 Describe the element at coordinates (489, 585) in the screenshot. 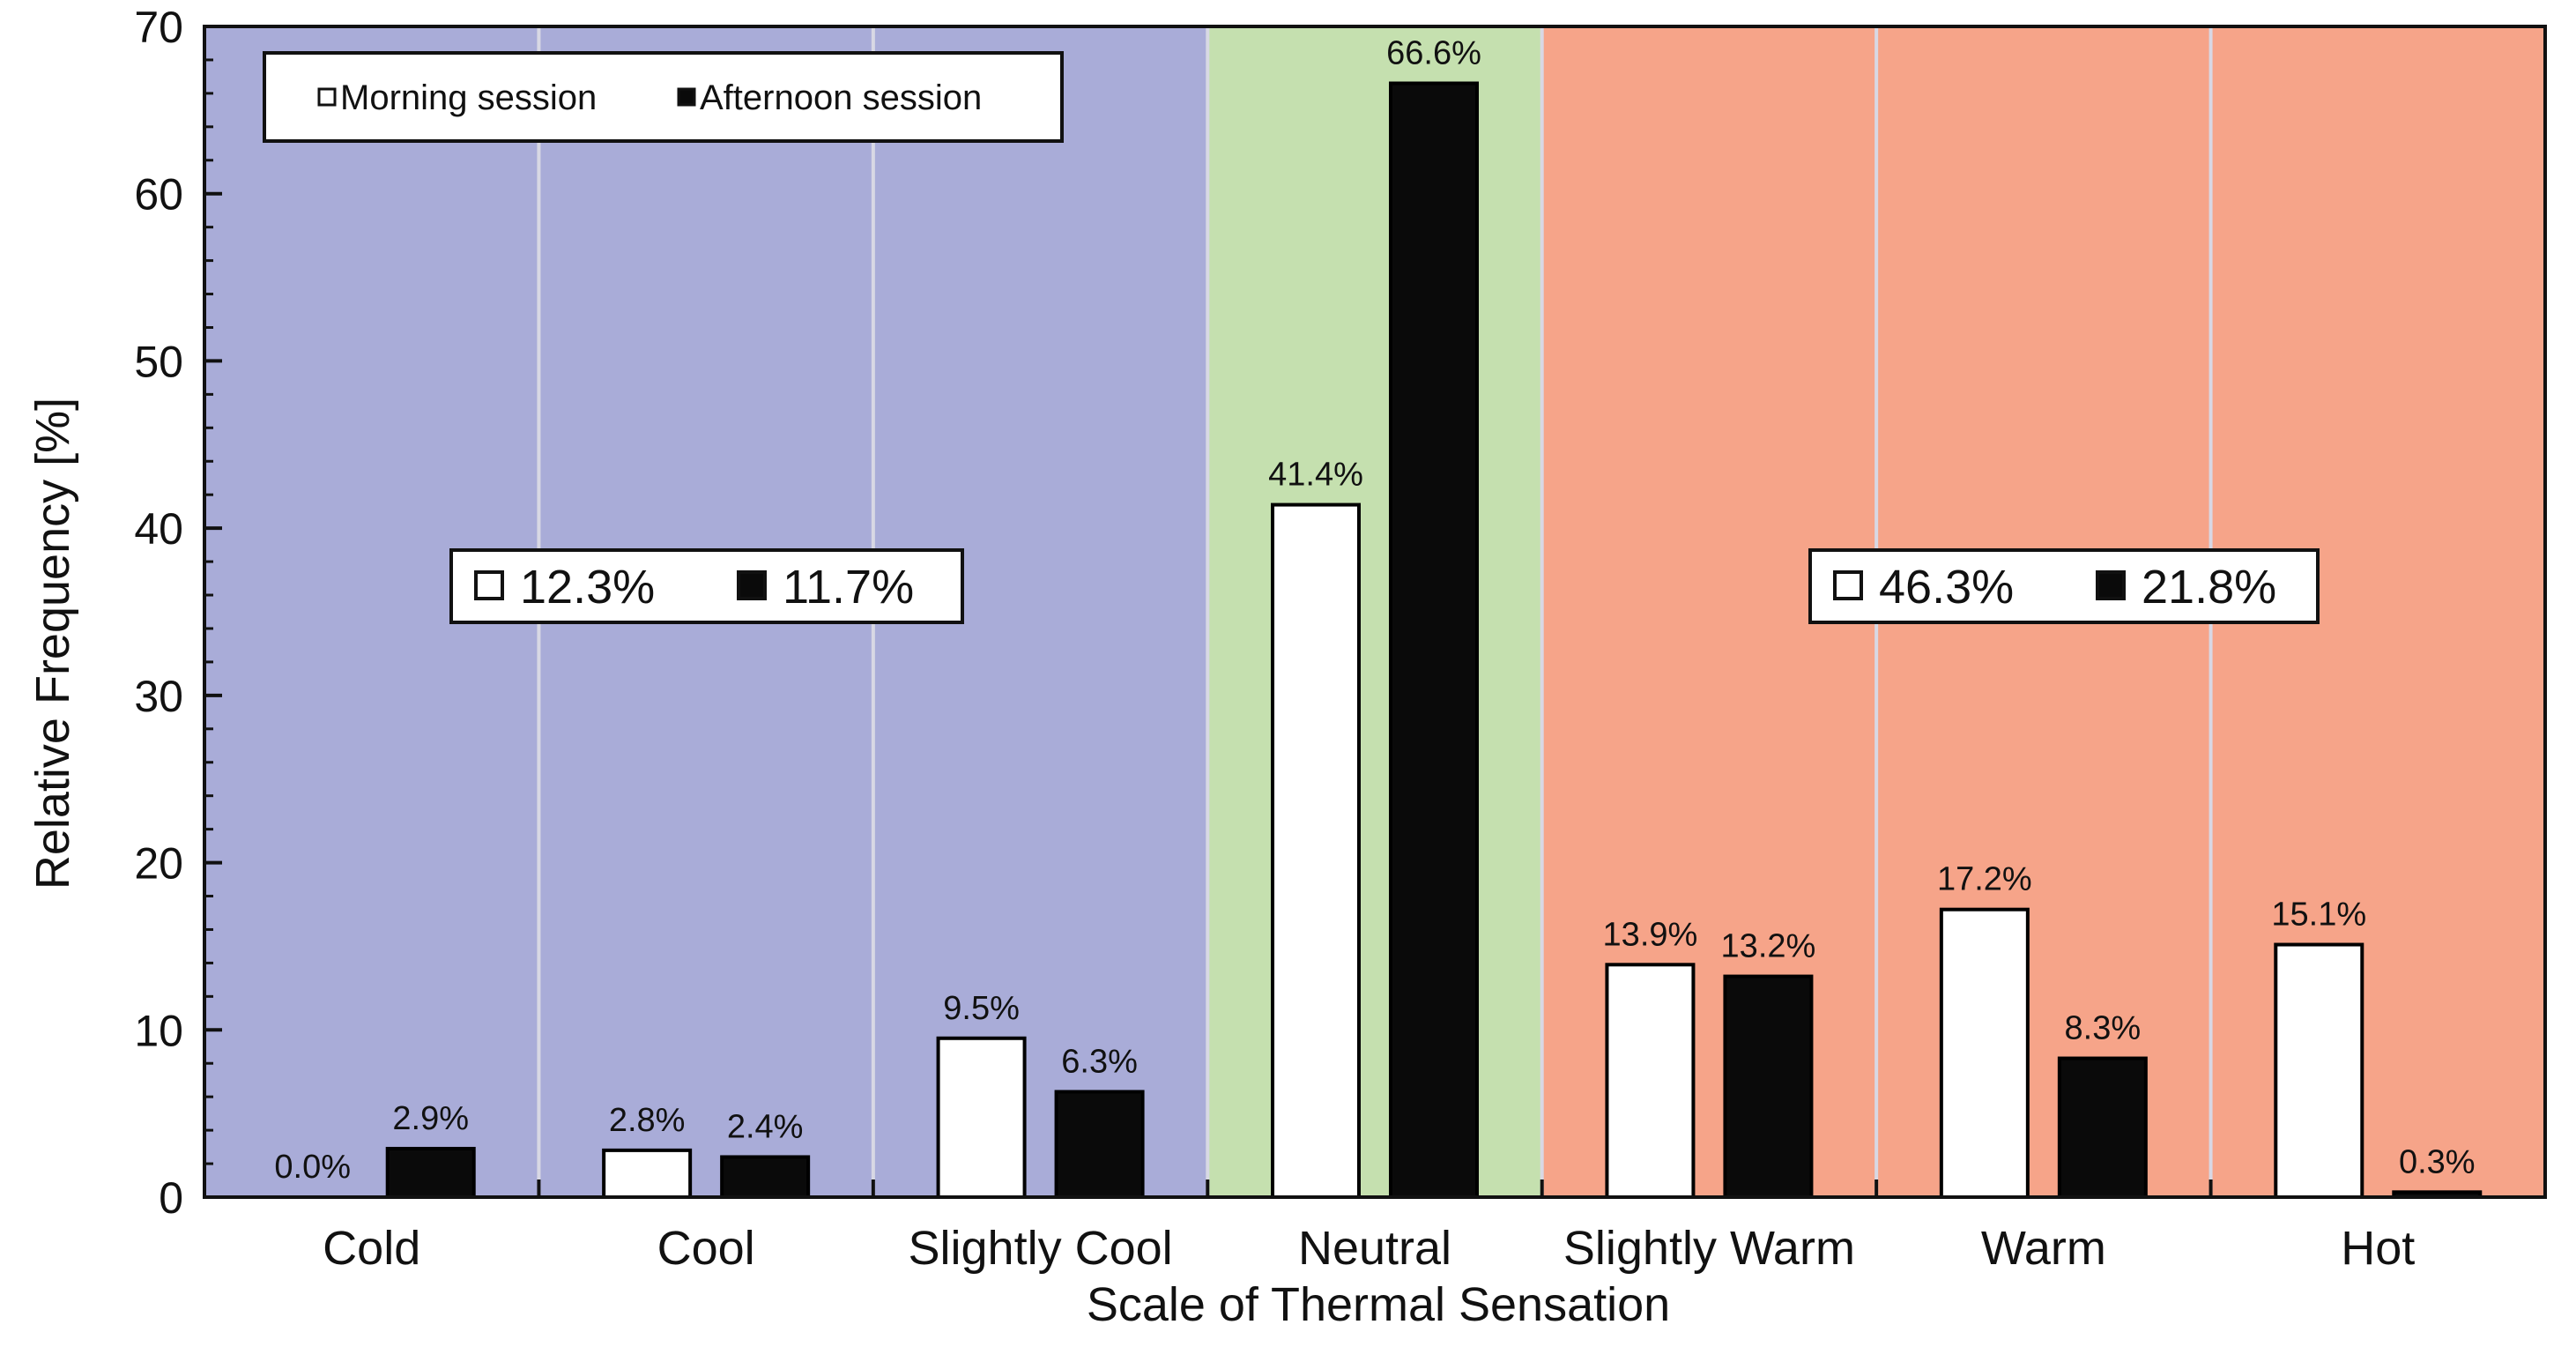

I see `summary-cool-side-swatch-morning` at that location.